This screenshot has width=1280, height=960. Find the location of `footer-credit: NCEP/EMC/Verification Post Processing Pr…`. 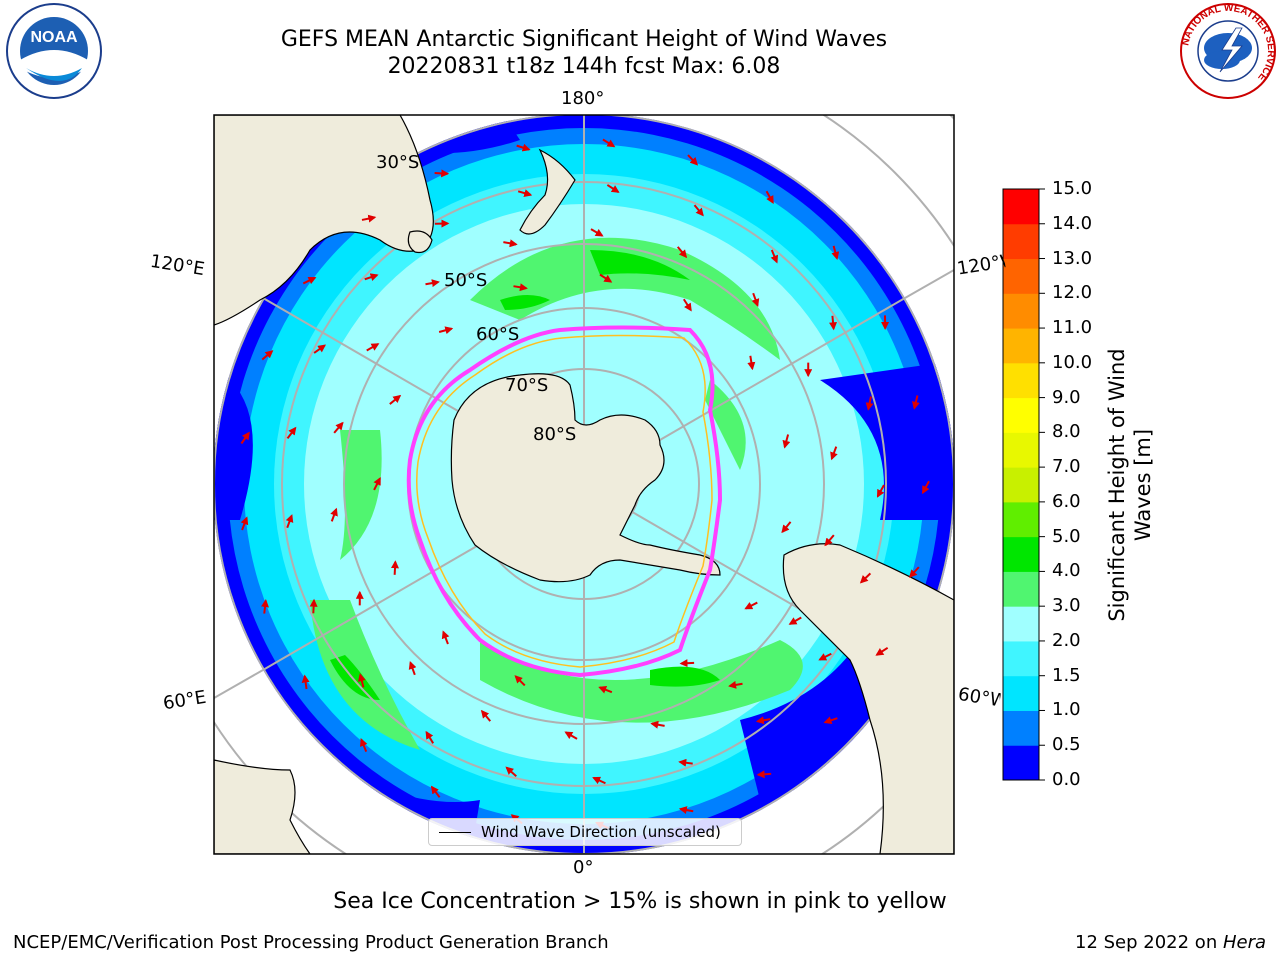

footer-credit: NCEP/EMC/Verification Post Processing Pr… is located at coordinates (311, 942).